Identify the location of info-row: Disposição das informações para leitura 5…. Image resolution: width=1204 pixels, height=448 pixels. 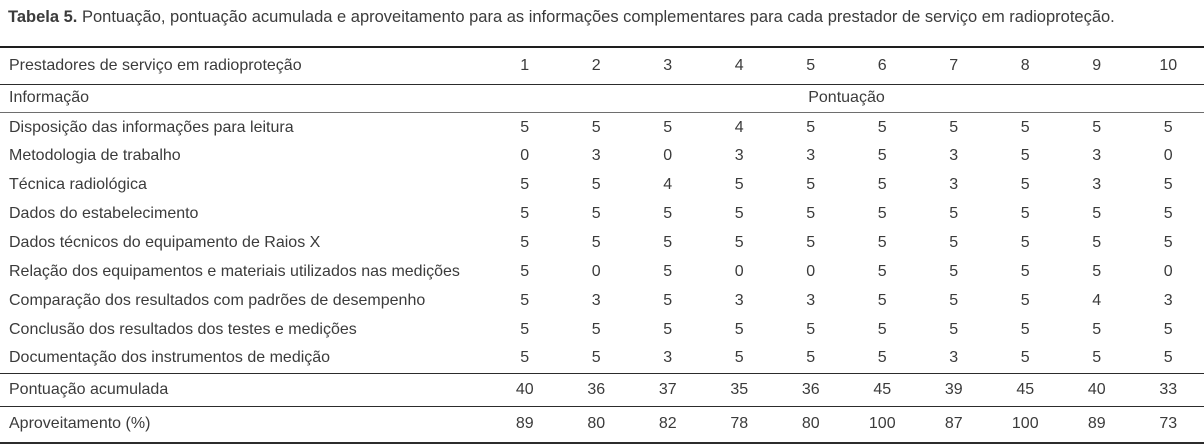
(602, 126).